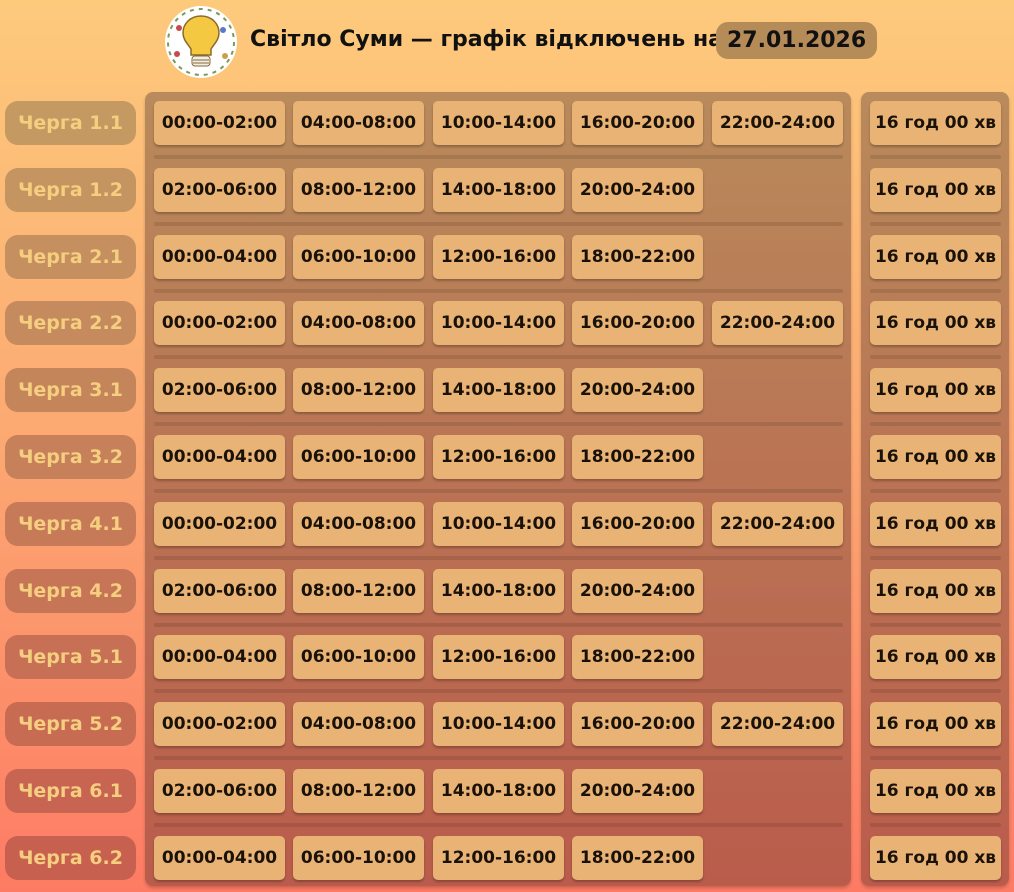 The height and width of the screenshot is (892, 1014). I want to click on queue-label: Черга 1.1, so click(70, 123).